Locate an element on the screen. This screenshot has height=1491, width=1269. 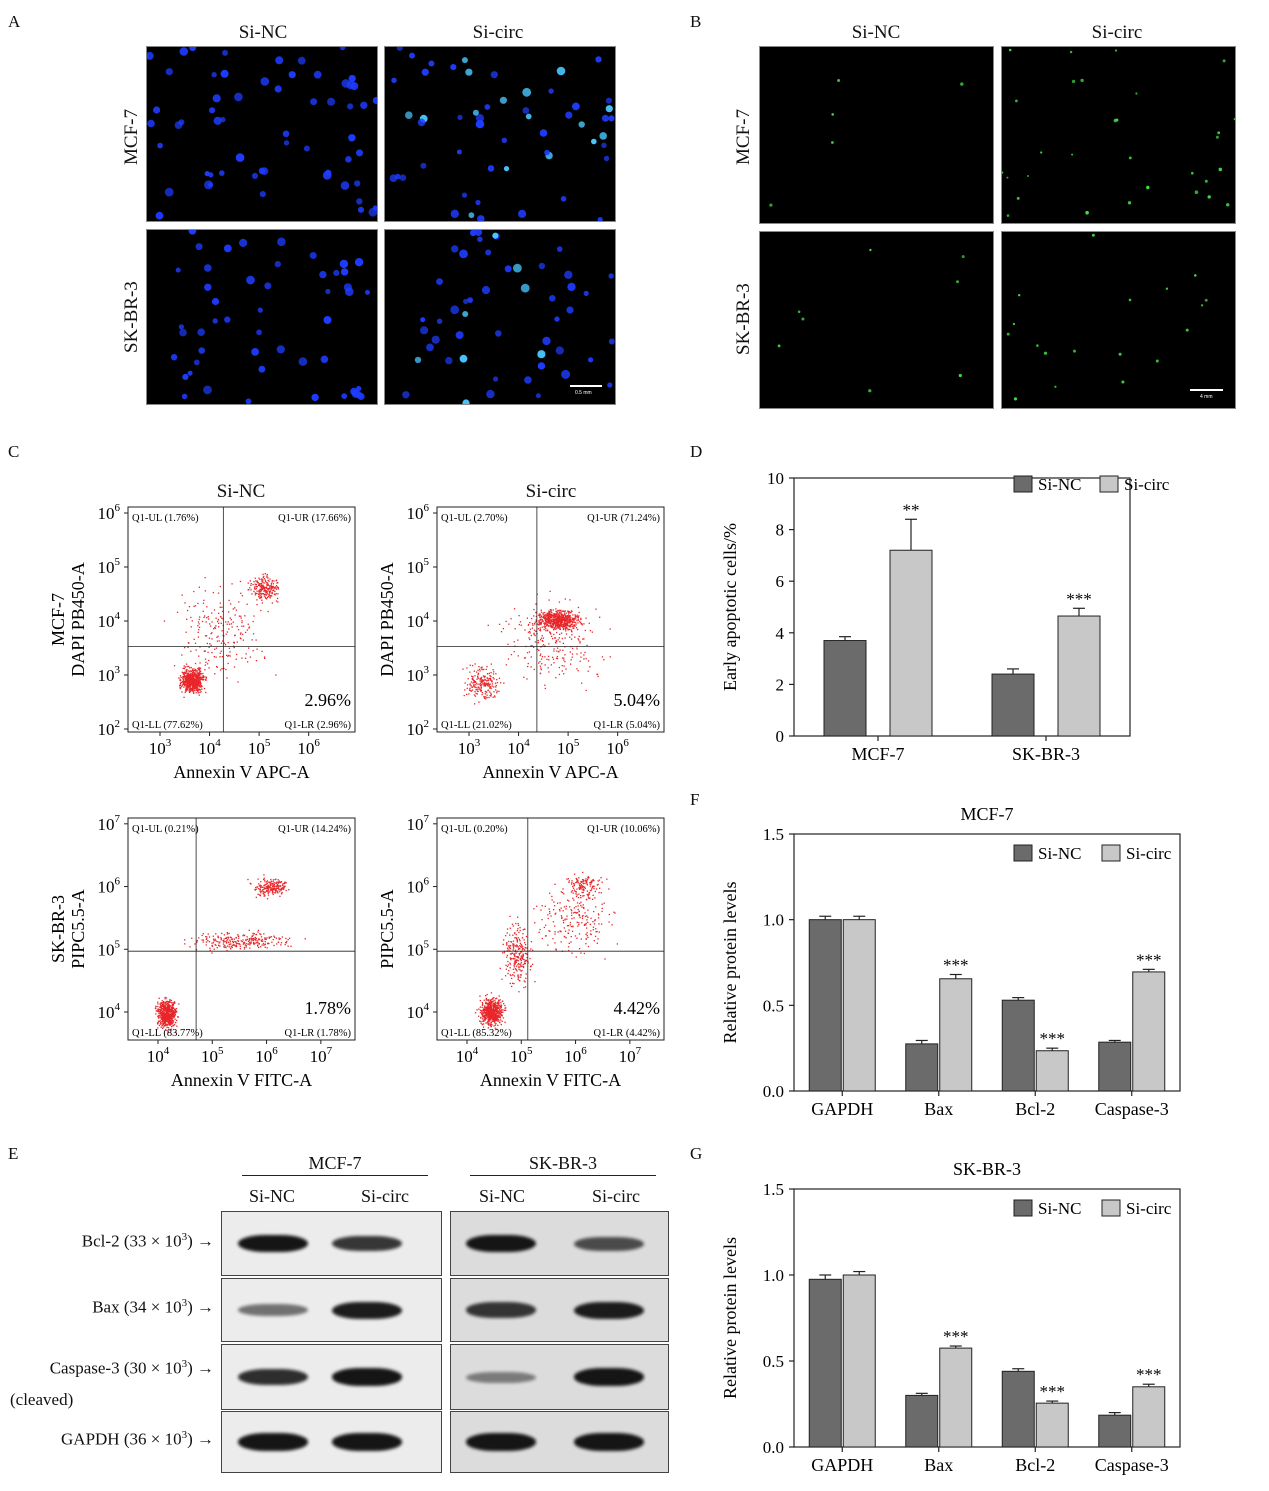
y-axis-label: Relative protein levels is located at coordinates (730, 963).